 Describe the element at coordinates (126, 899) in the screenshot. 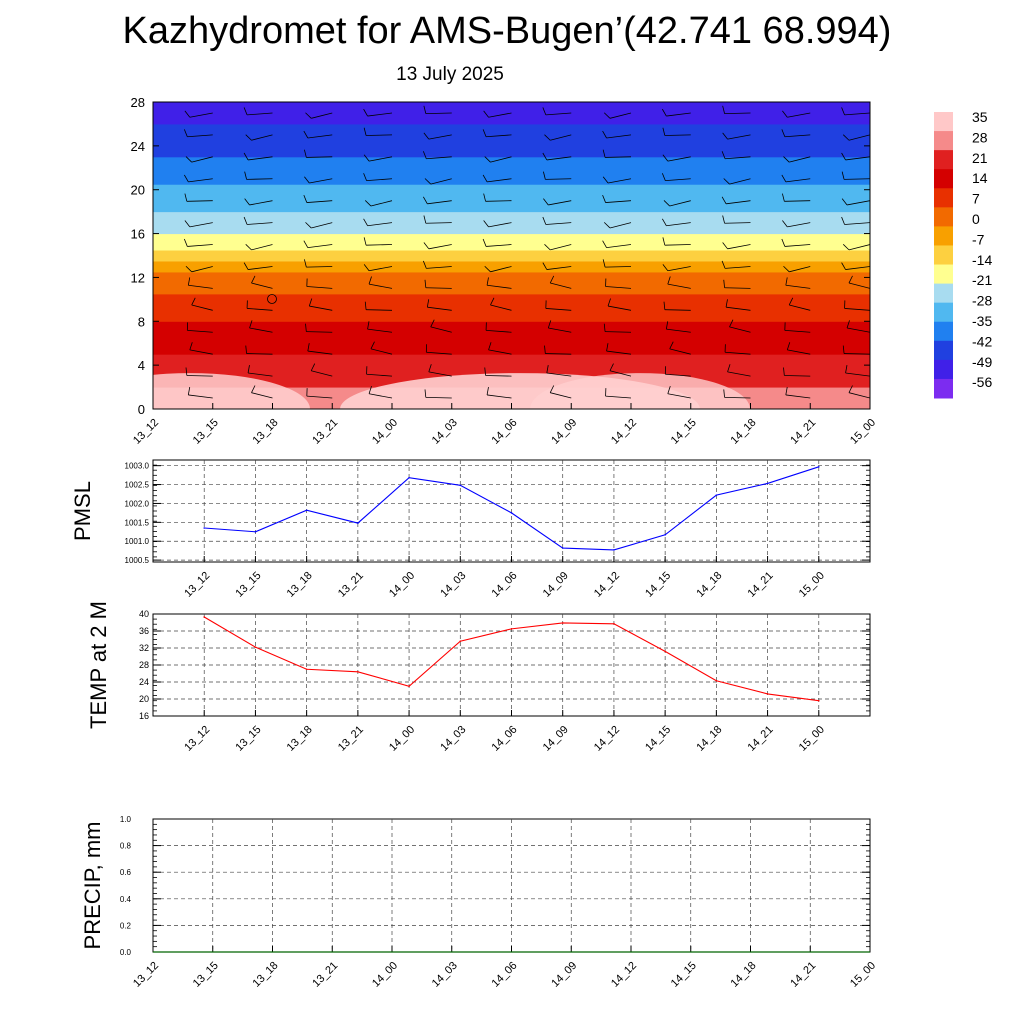

I see `y-tick-label: 0.4` at that location.